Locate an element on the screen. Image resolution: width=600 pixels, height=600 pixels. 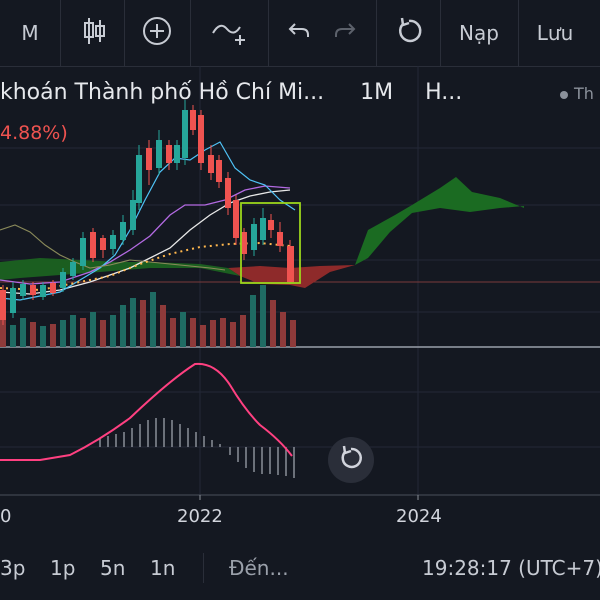
candlestick-icon is located at coordinates (94, 33).